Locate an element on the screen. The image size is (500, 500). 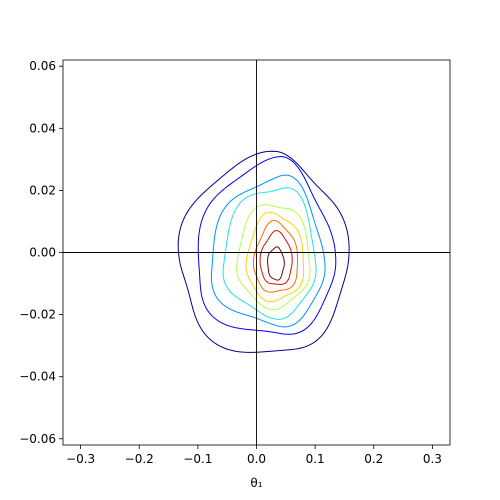
y-tick-label: 0.06 is located at coordinates (42, 66).